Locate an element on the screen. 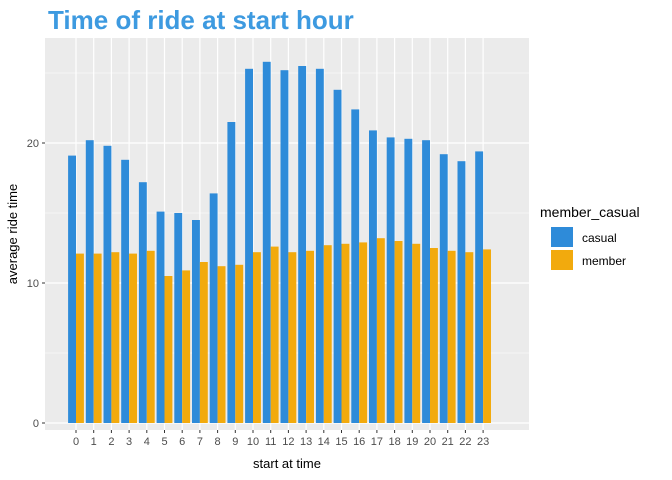 The image size is (672, 480). y-axis-ticks: 0 10 20 is located at coordinates (36, 284).